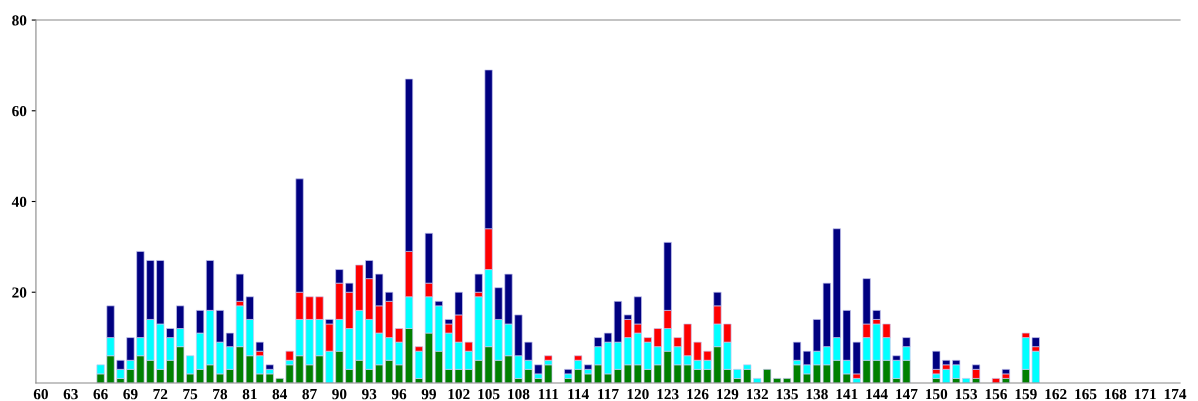  Describe the element at coordinates (698, 394) in the screenshot. I see `x-tick-label: 126` at that location.